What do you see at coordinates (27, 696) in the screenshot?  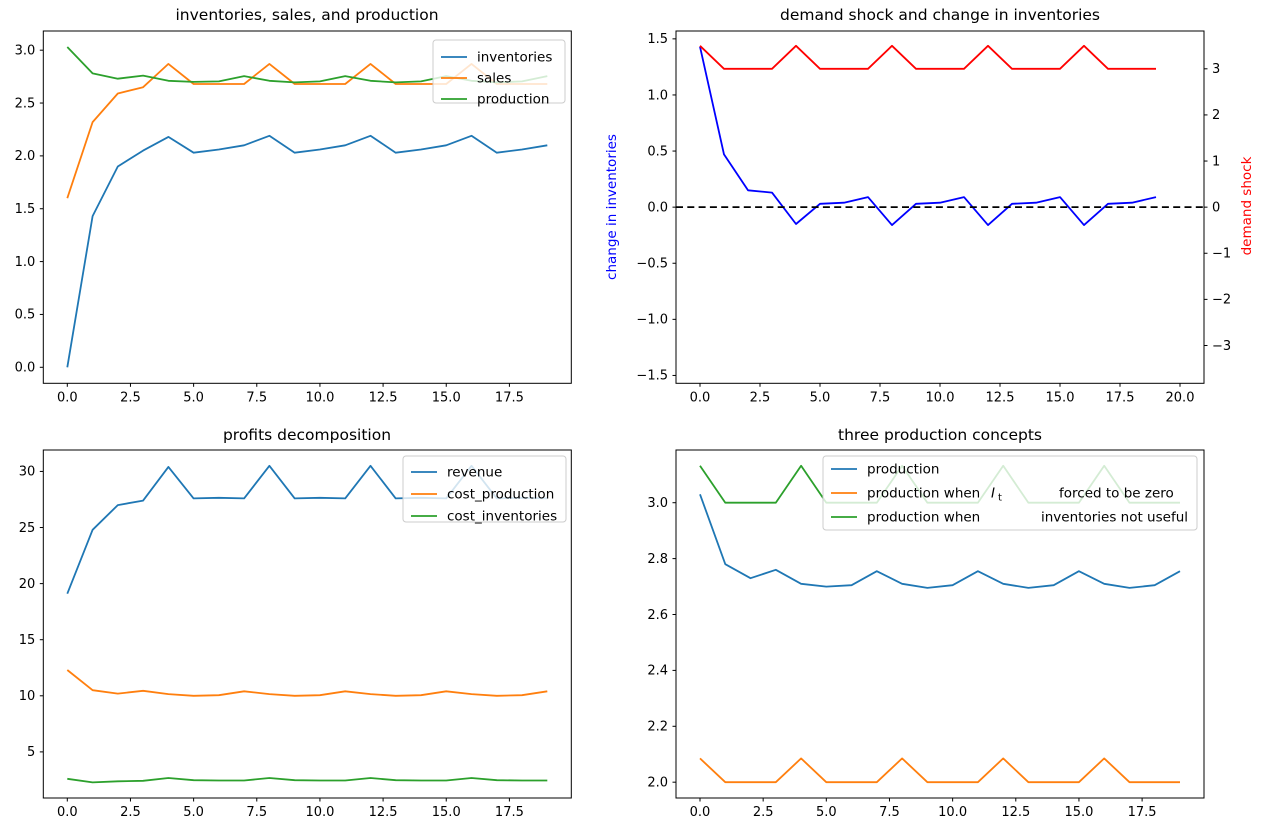 I see `y-tick-label: 10` at bounding box center [27, 696].